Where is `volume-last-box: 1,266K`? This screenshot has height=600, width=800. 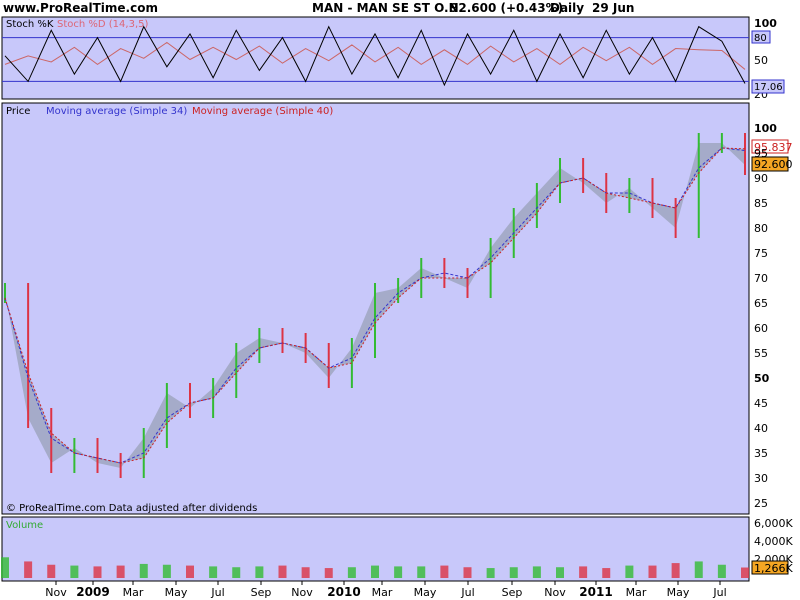
volume-last-box: 1,266K is located at coordinates (772, 567).